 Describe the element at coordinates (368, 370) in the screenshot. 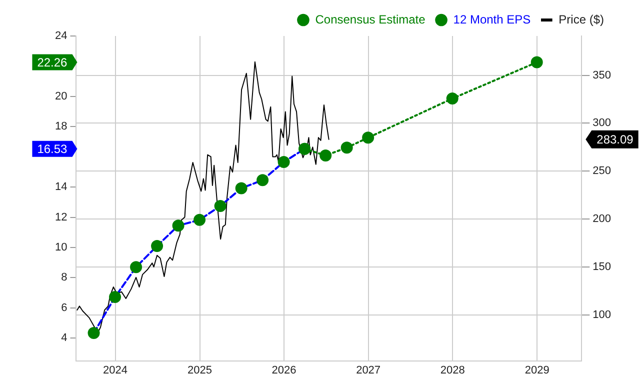

I see `x-tick-label: 2027` at that location.